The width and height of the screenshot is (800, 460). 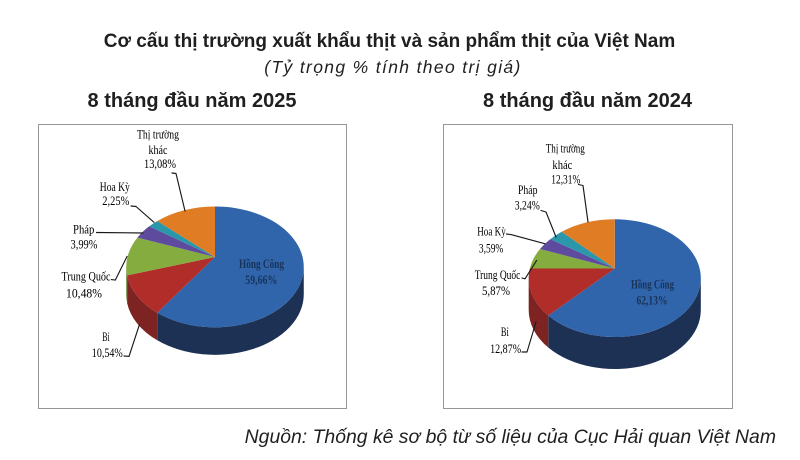 What do you see at coordinates (527, 204) in the screenshot?
I see `svg-text: 3,24%` at bounding box center [527, 204].